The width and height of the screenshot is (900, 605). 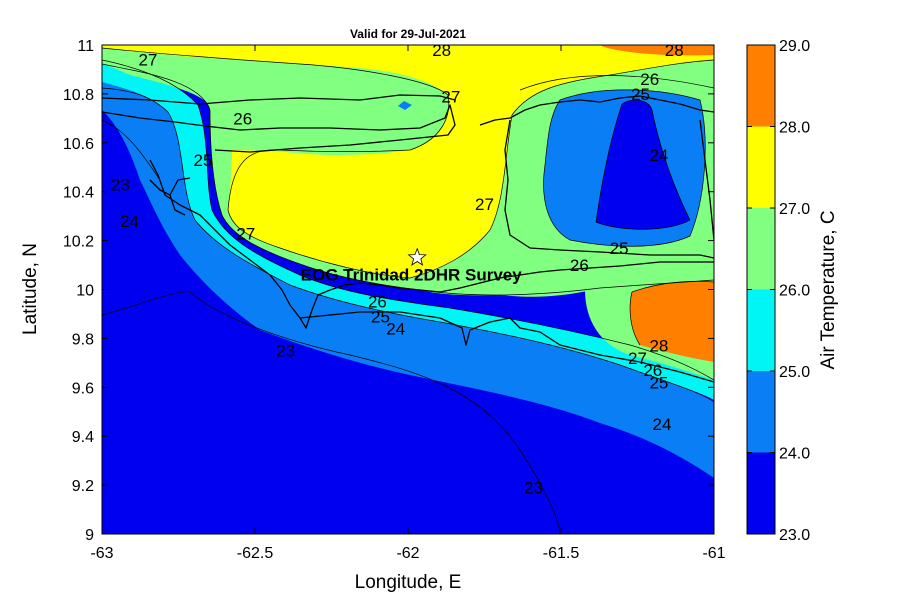 I want to click on chart-title: Valid for 29-Jul-2021, so click(x=408, y=34).